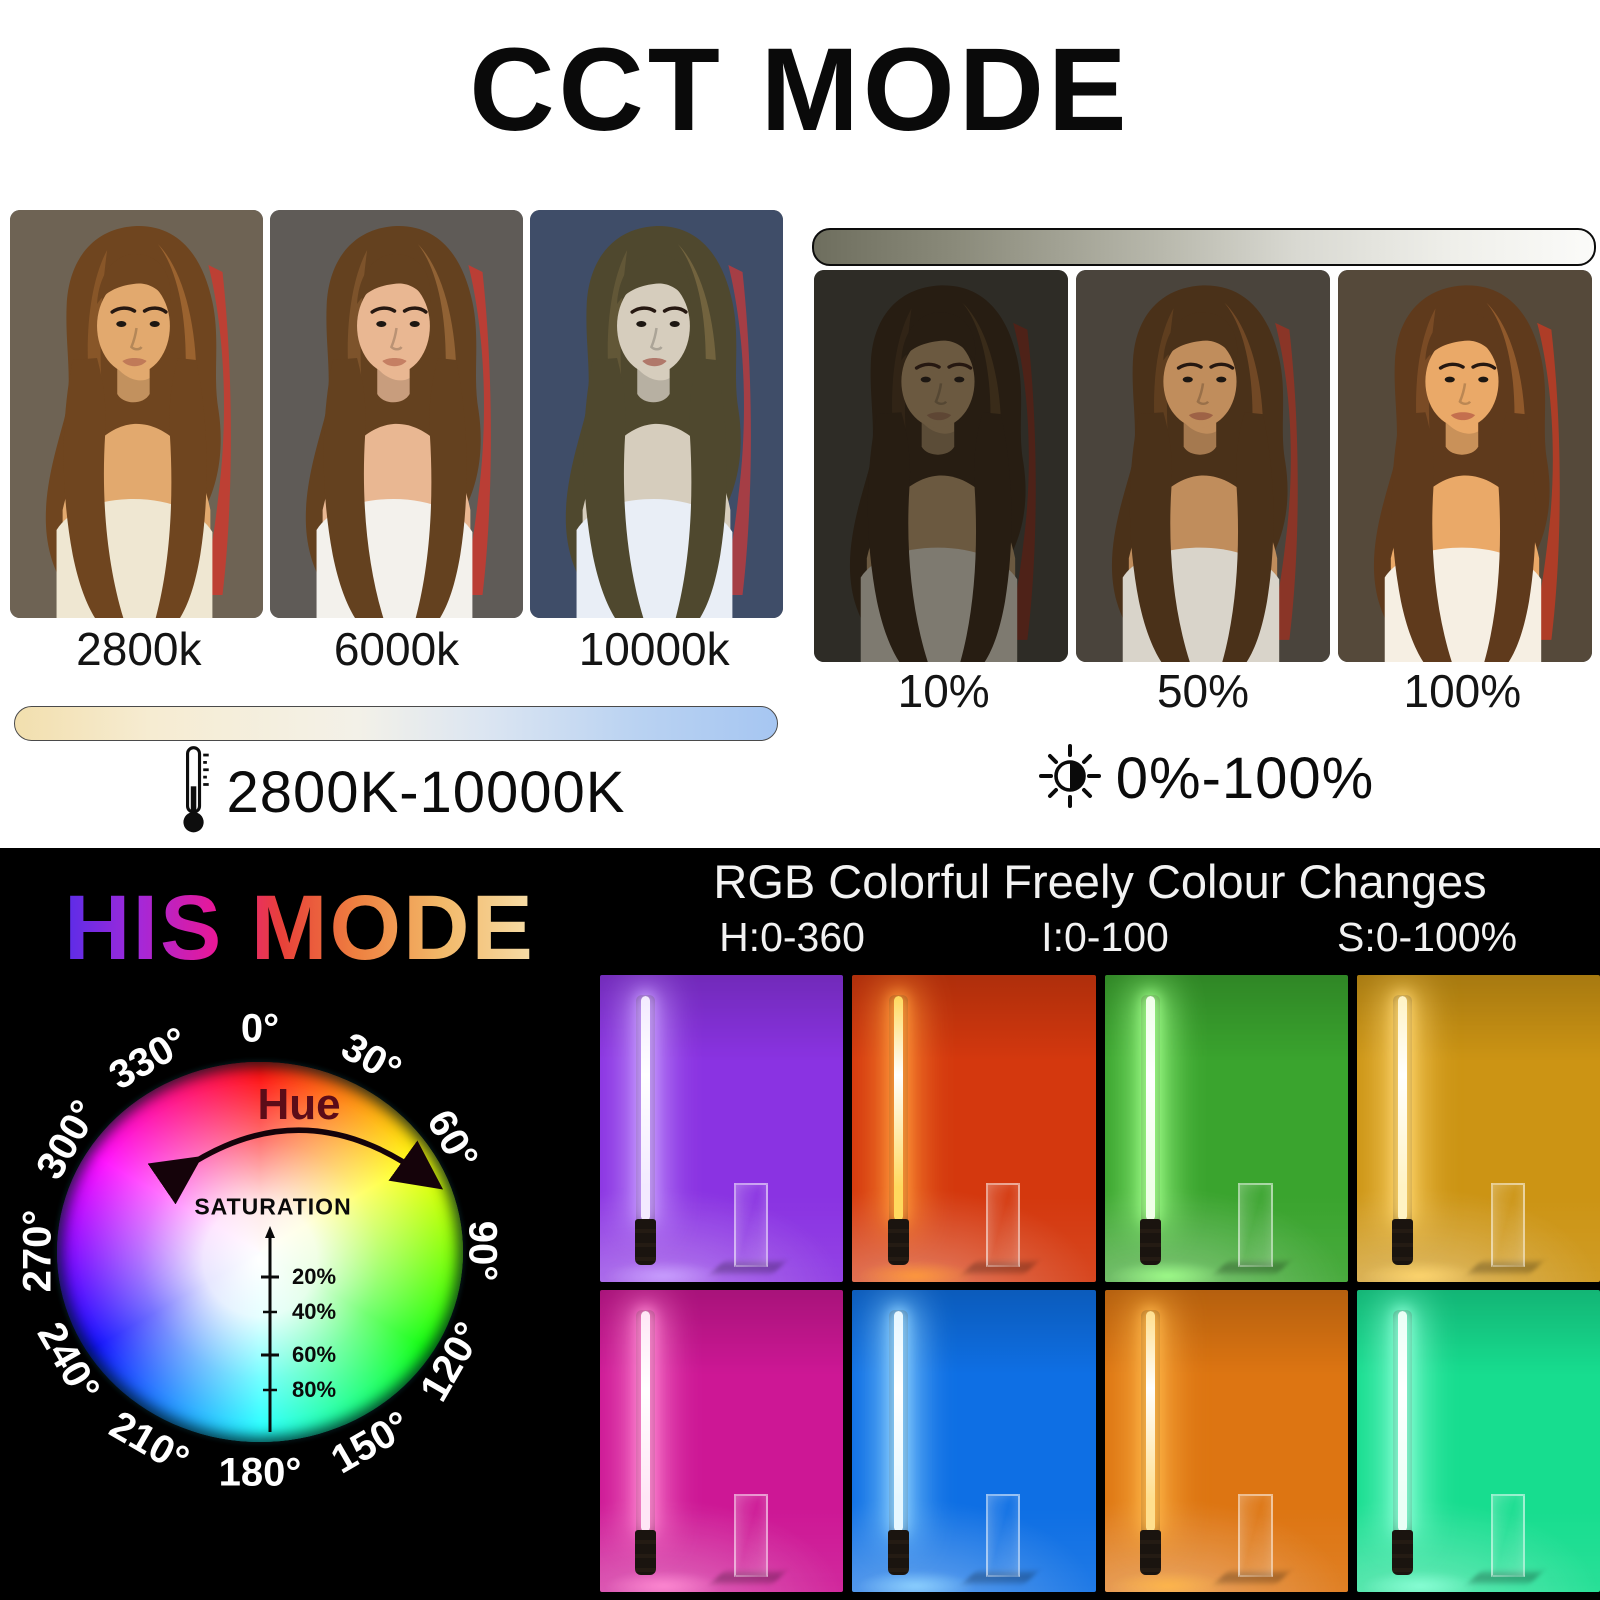 The width and height of the screenshot is (1600, 1600). Describe the element at coordinates (314, 1276) in the screenshot. I see `saturation-tick-label: 20%` at that location.